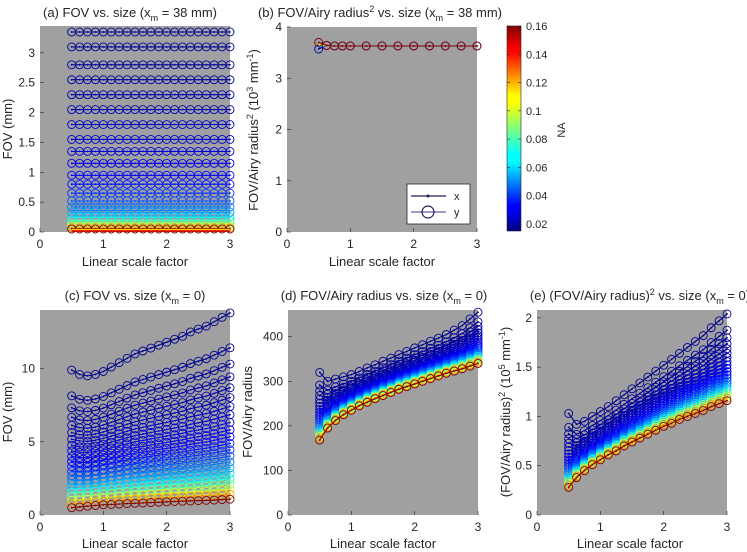 This screenshot has height=552, width=747. I want to click on ytick-label: 5, so click(31, 442).